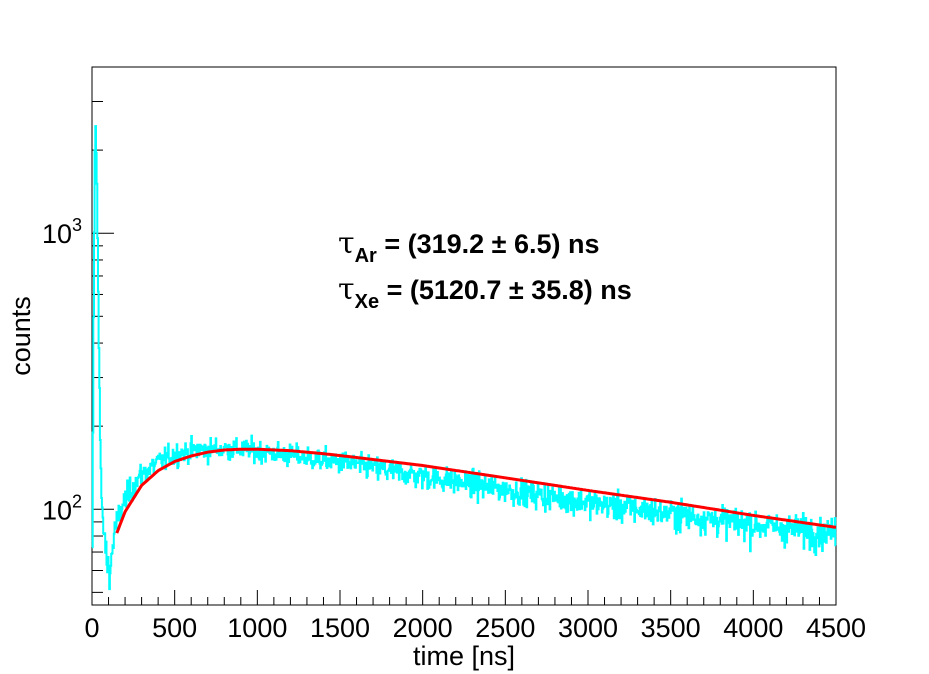  I want to click on y-axis-title: counts, so click(21, 336).